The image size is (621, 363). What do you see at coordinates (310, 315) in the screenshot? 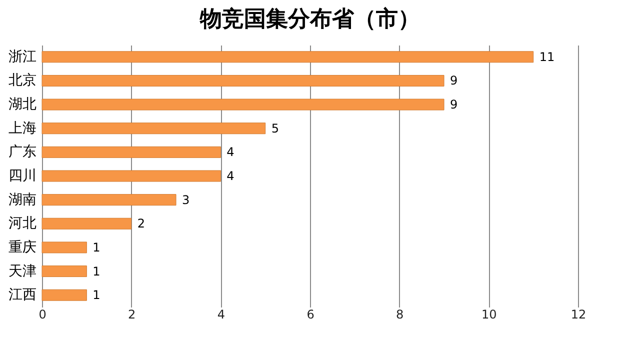
I see `x-tick-label: 6` at bounding box center [310, 315].